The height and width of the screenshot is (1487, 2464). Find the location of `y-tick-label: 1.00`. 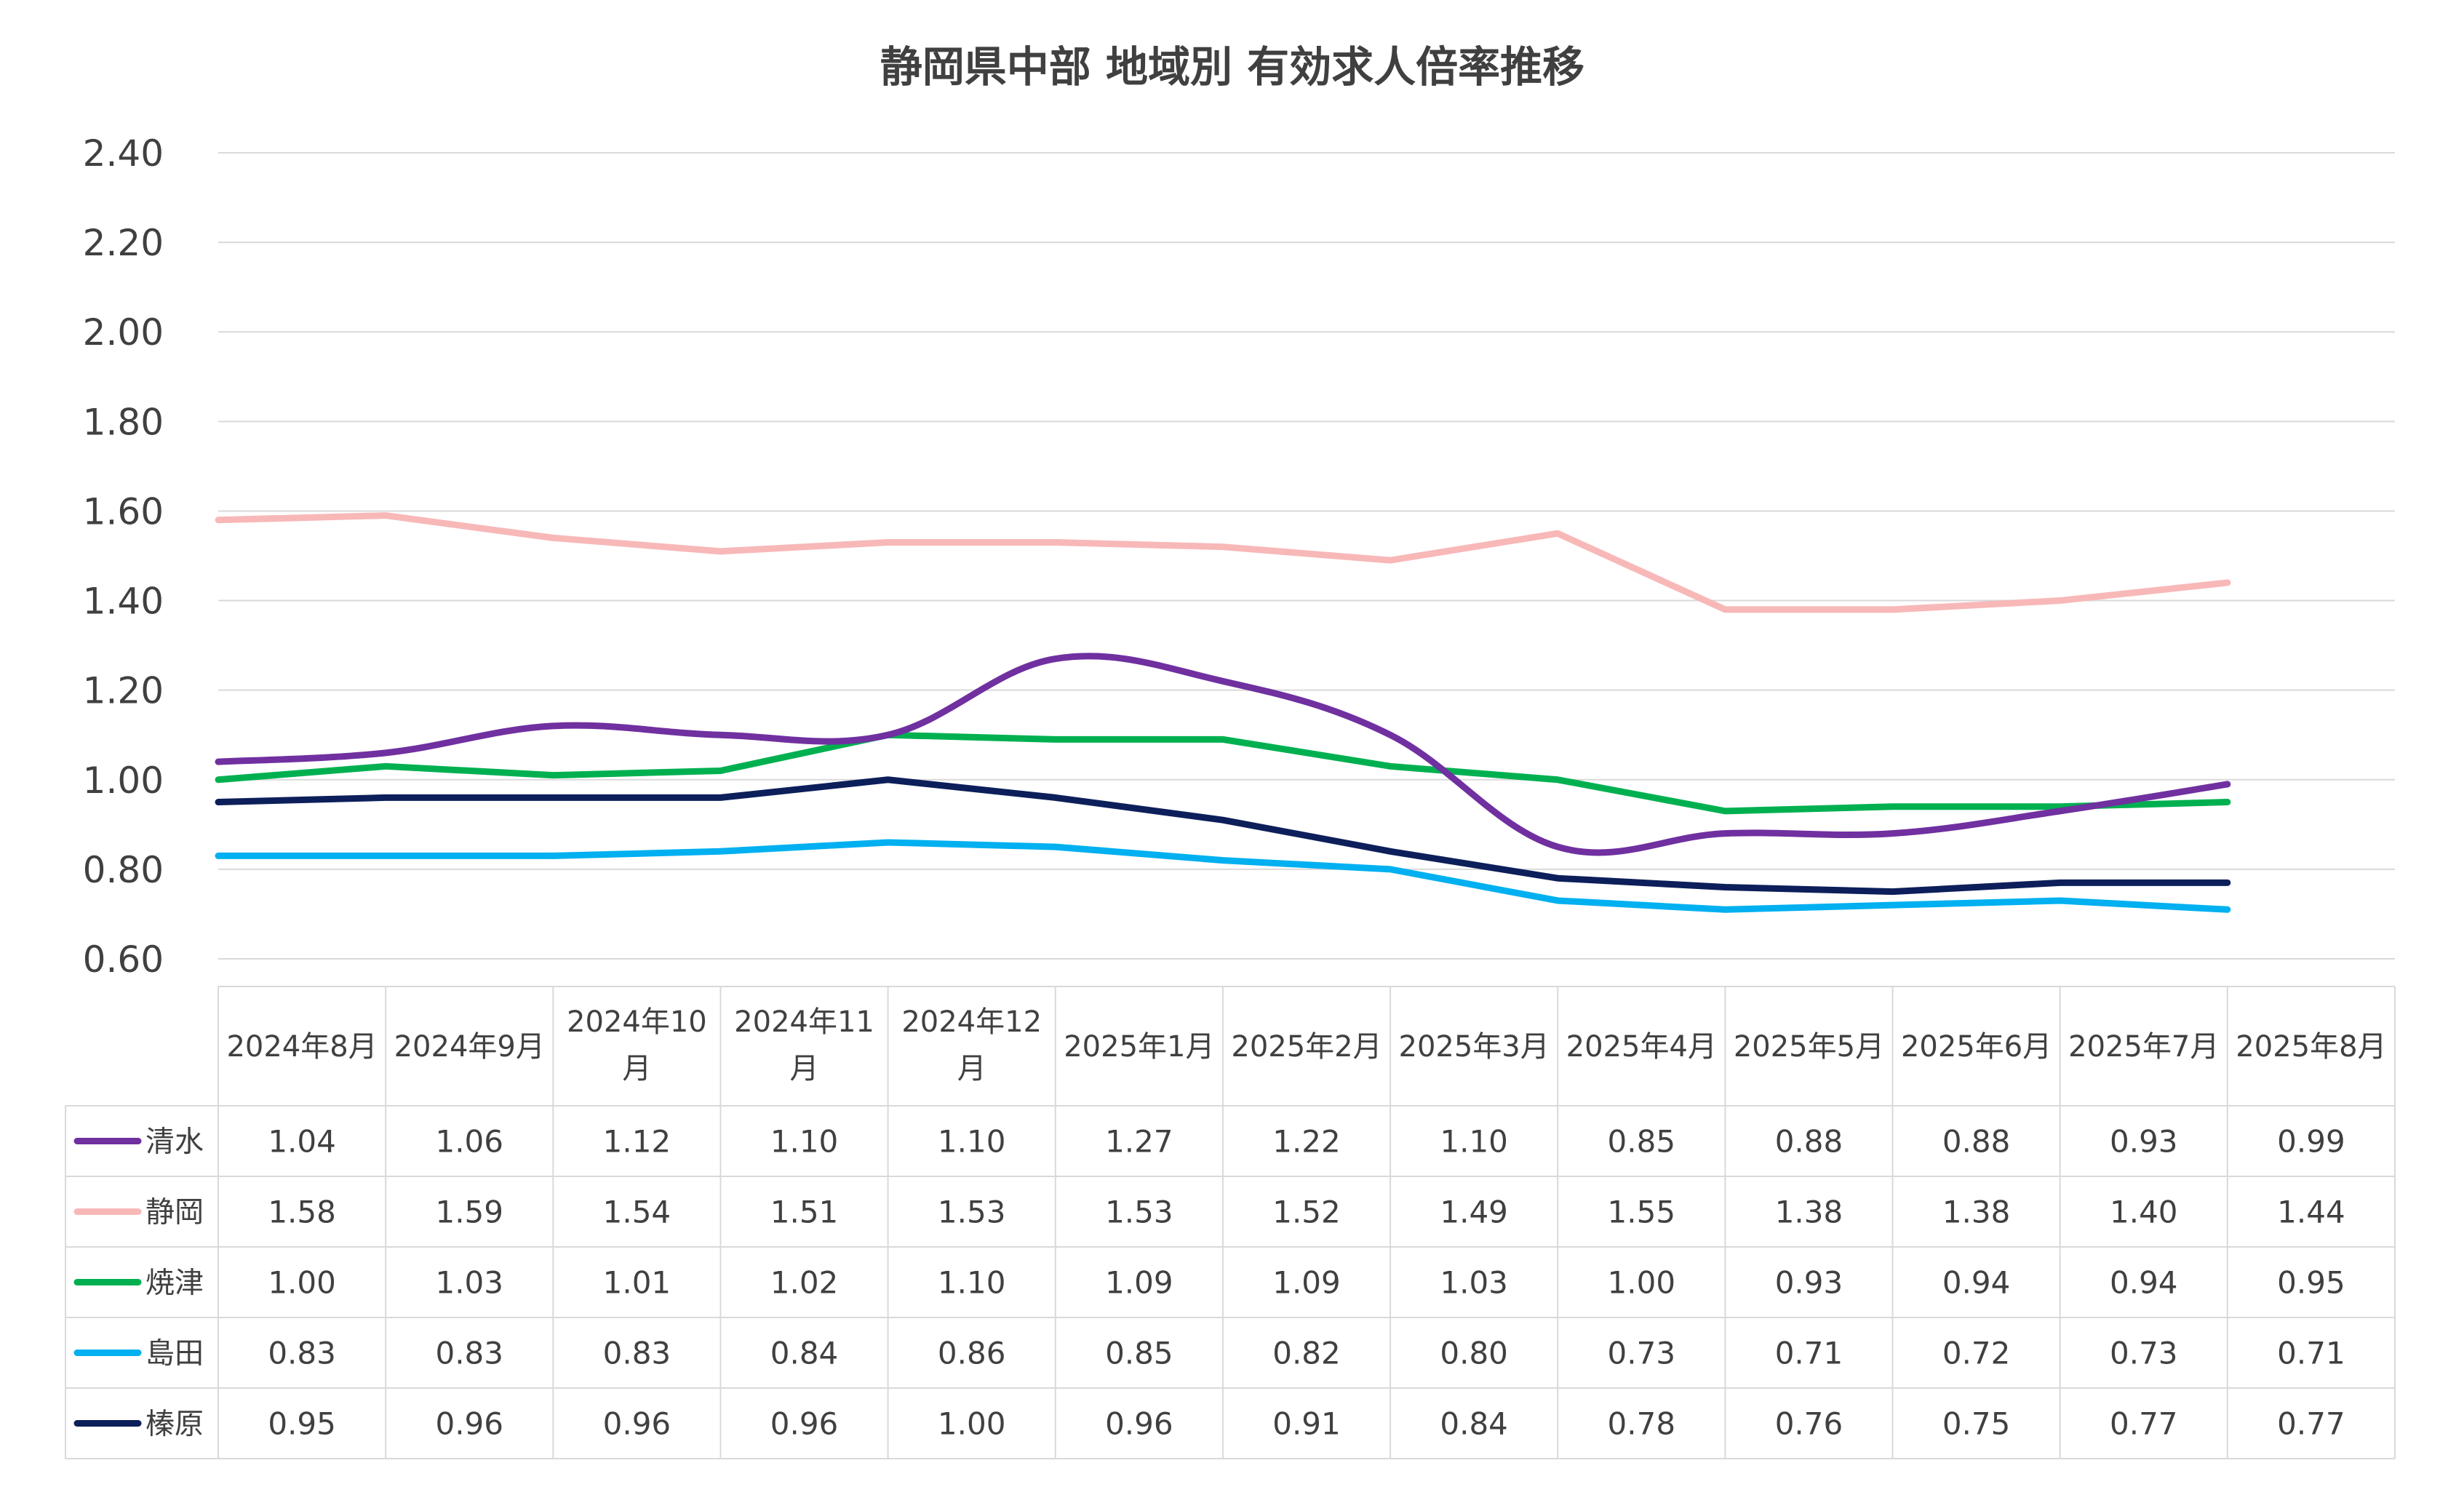

y-tick-label: 1.00 is located at coordinates (123, 781).